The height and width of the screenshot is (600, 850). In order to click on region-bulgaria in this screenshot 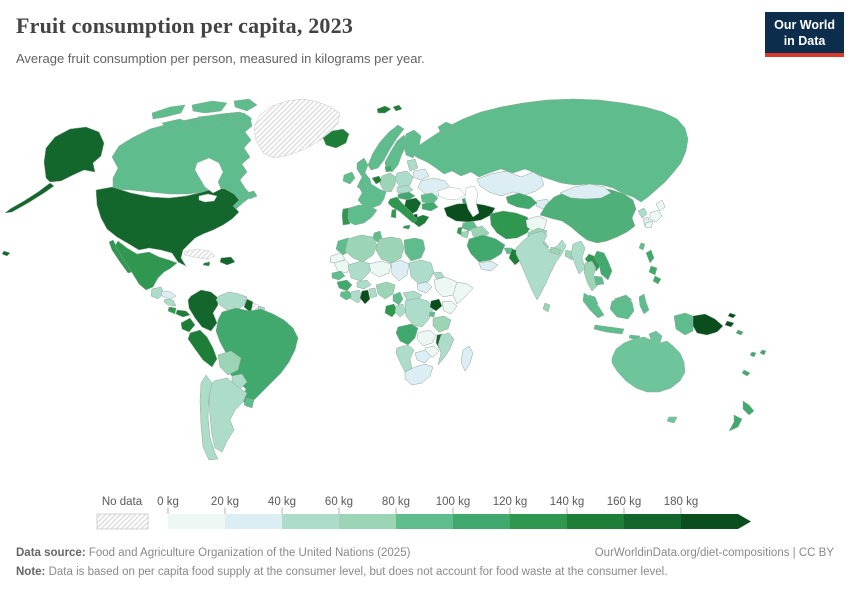, I will do `click(430, 206)`.